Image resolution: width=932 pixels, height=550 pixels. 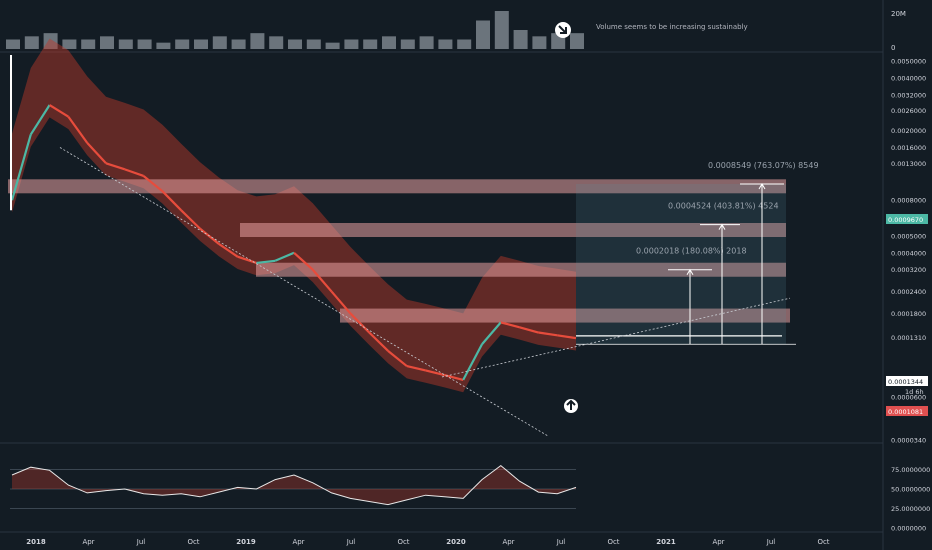 What do you see at coordinates (763, 165) in the screenshot?
I see `target-label: 0.0008549 (763.07%) 8549` at bounding box center [763, 165].